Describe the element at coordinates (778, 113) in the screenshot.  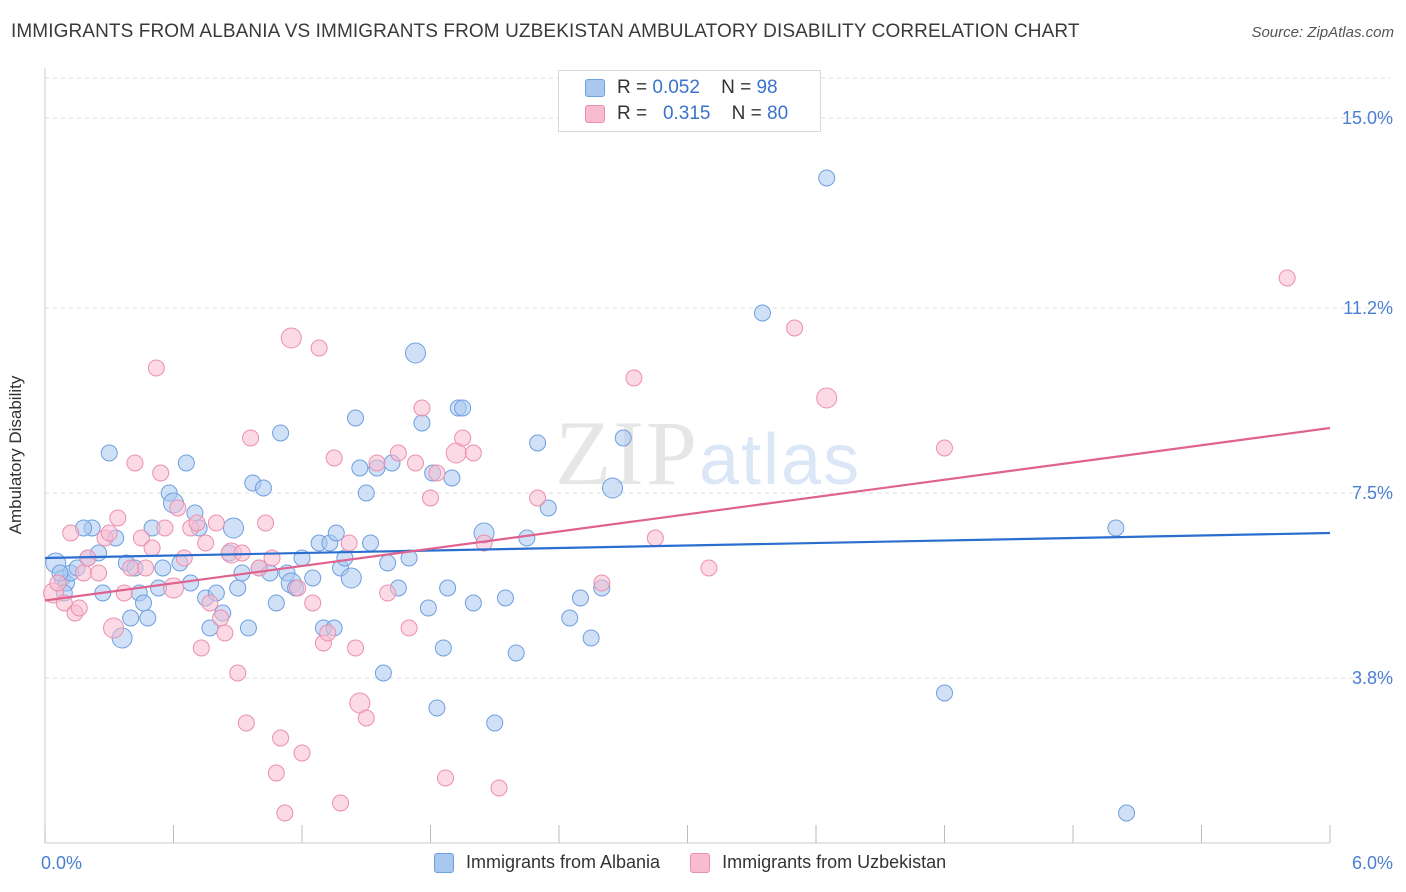
I see `legend-n-value: 80` at that location.